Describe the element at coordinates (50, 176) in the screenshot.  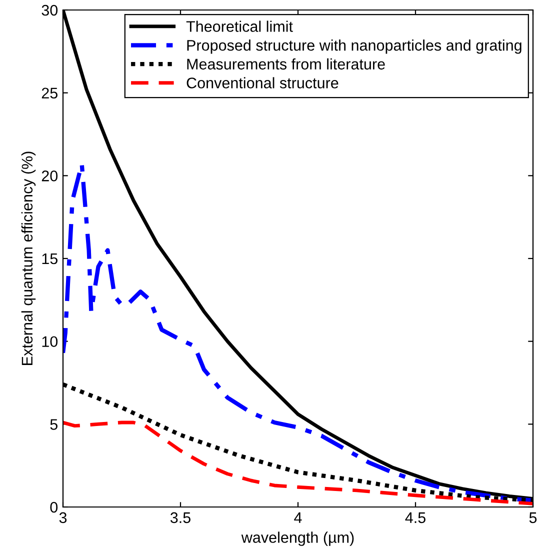
I see `y-tick-label: 20` at that location.